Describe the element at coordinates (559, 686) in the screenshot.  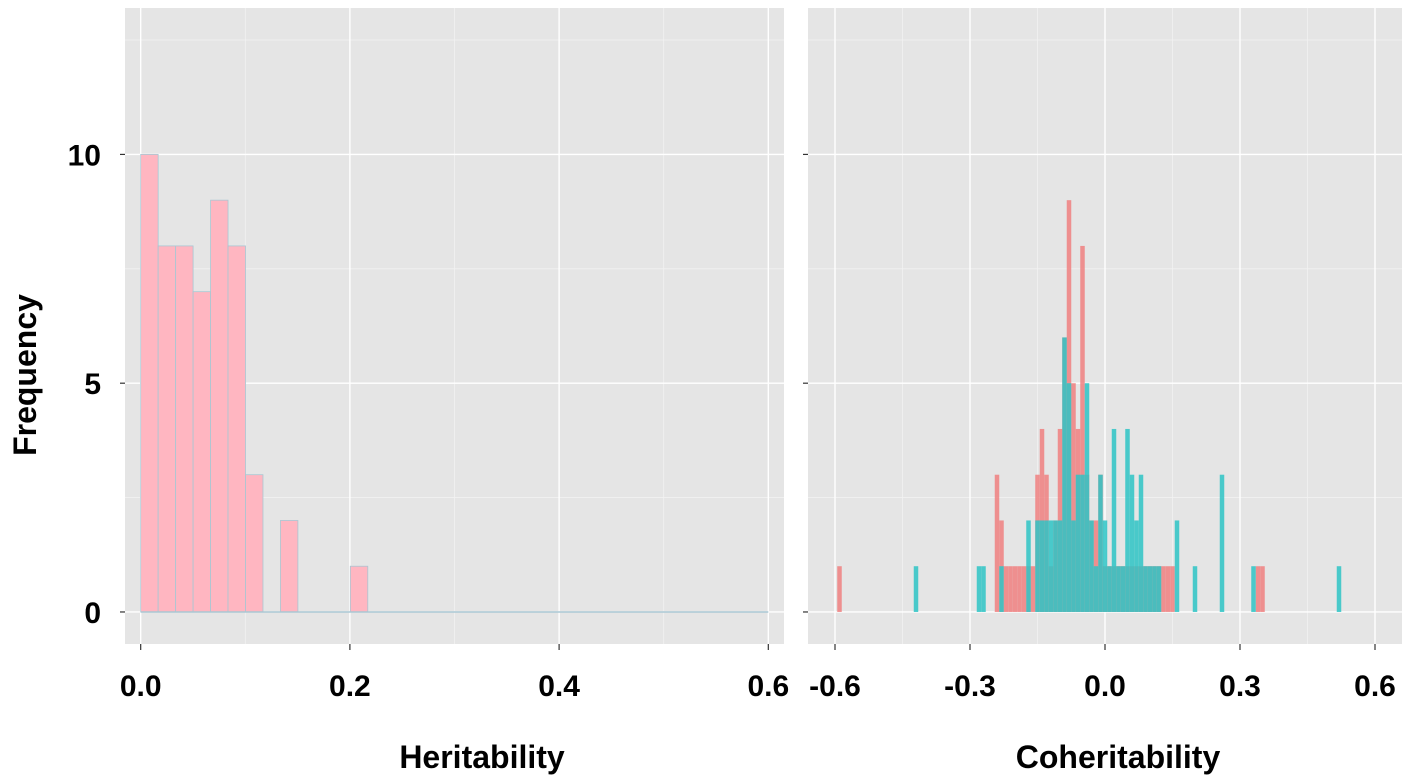
I see `x-tick-label: 0.4` at that location.